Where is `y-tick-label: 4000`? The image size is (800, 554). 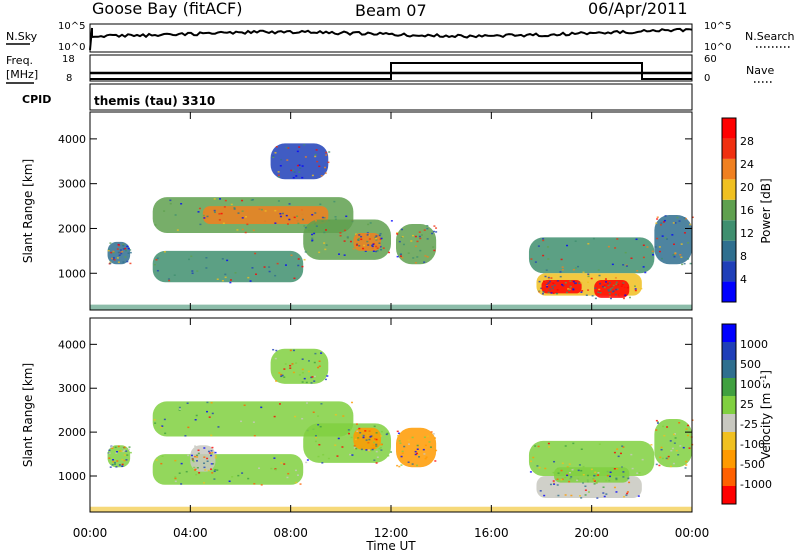
y-tick-label: 4000 is located at coordinates (72, 344).